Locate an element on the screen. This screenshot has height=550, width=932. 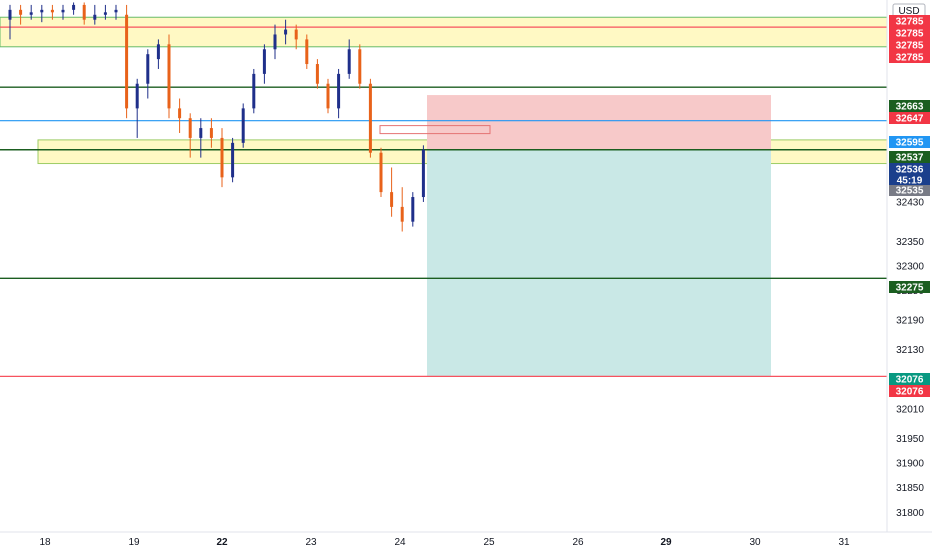
price-badge-7: 32595 is located at coordinates (909, 142).